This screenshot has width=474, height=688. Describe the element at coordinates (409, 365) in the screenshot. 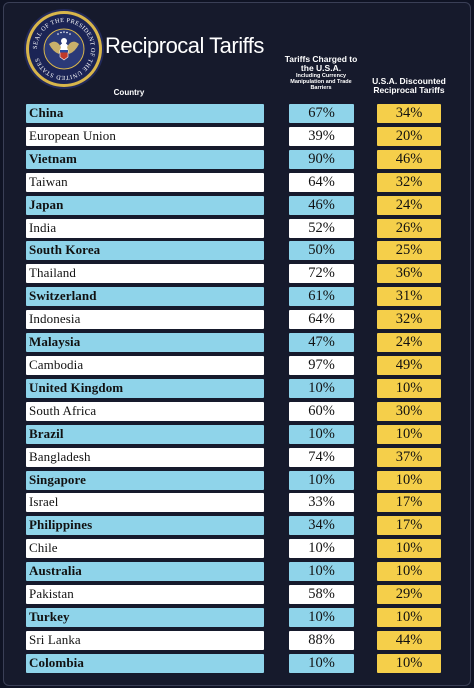

I see `discounted-cell: 49%` at that location.